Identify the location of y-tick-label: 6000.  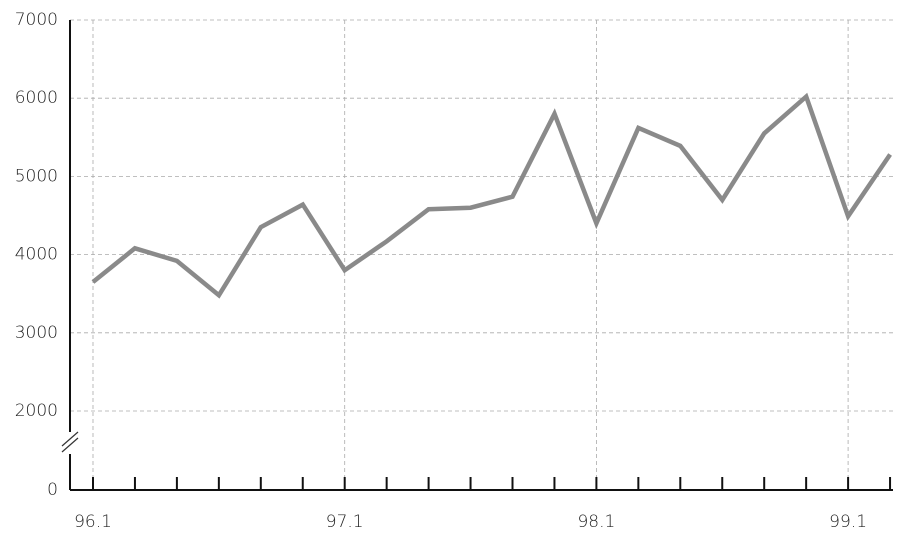
(36, 98).